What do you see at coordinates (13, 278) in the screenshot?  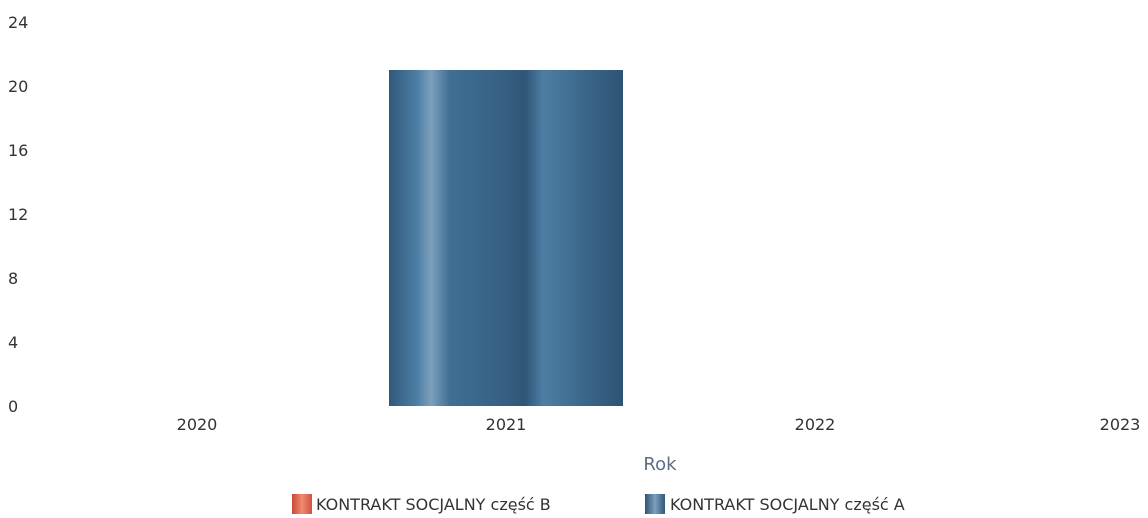 I see `y-tick-label-8: 8` at bounding box center [13, 278].